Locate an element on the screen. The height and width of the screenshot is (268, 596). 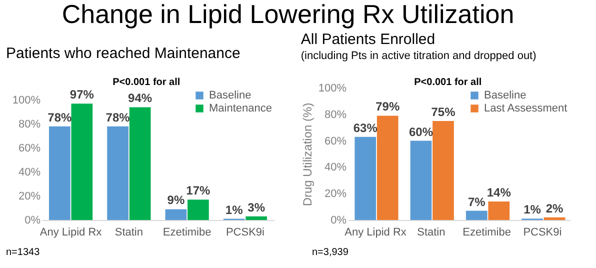
data-label: 75% is located at coordinates (443, 112).